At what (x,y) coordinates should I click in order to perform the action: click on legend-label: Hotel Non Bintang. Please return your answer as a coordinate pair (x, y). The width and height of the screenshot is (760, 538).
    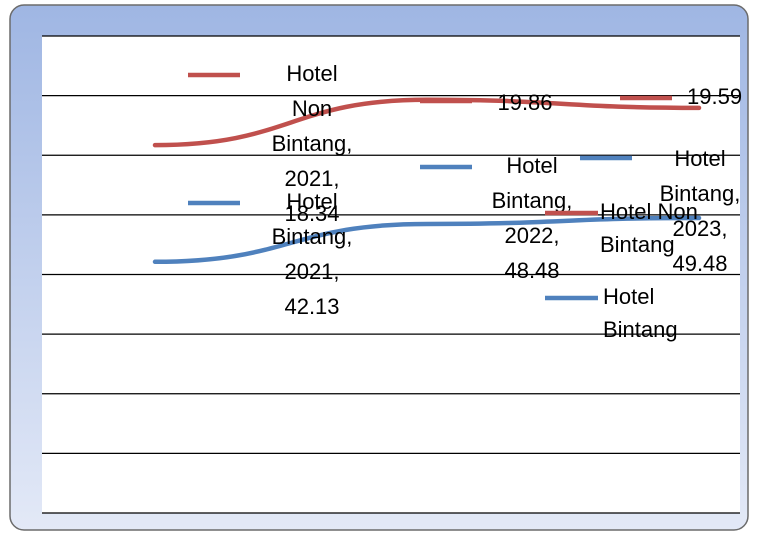
    Looking at the image, I should click on (649, 228).